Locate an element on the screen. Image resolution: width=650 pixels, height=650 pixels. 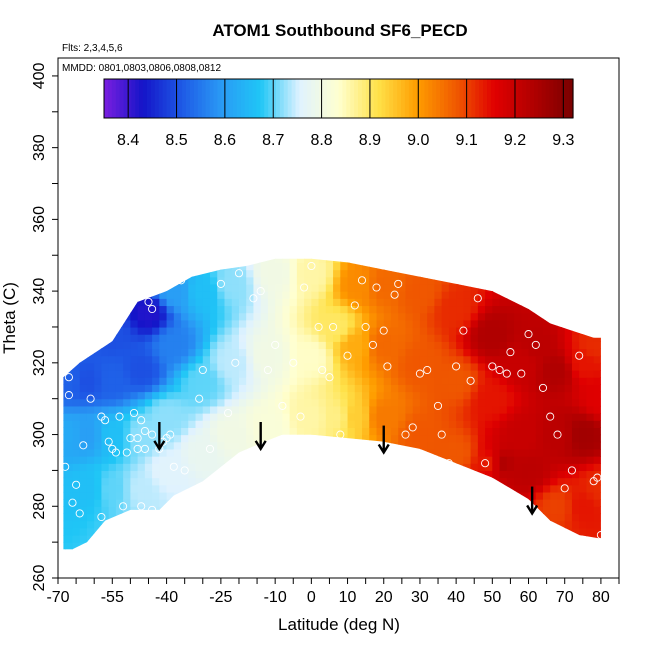
colorbar-tick-label: 8.9 is located at coordinates (370, 140).